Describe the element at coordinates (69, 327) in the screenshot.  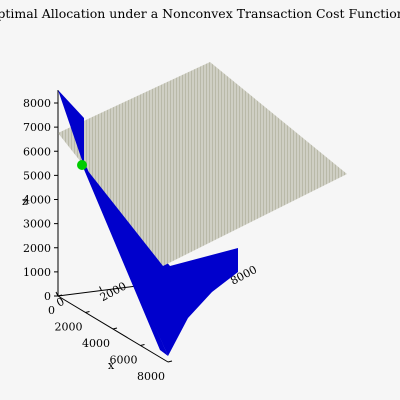
I see `x-tick-label: 2000` at that location.